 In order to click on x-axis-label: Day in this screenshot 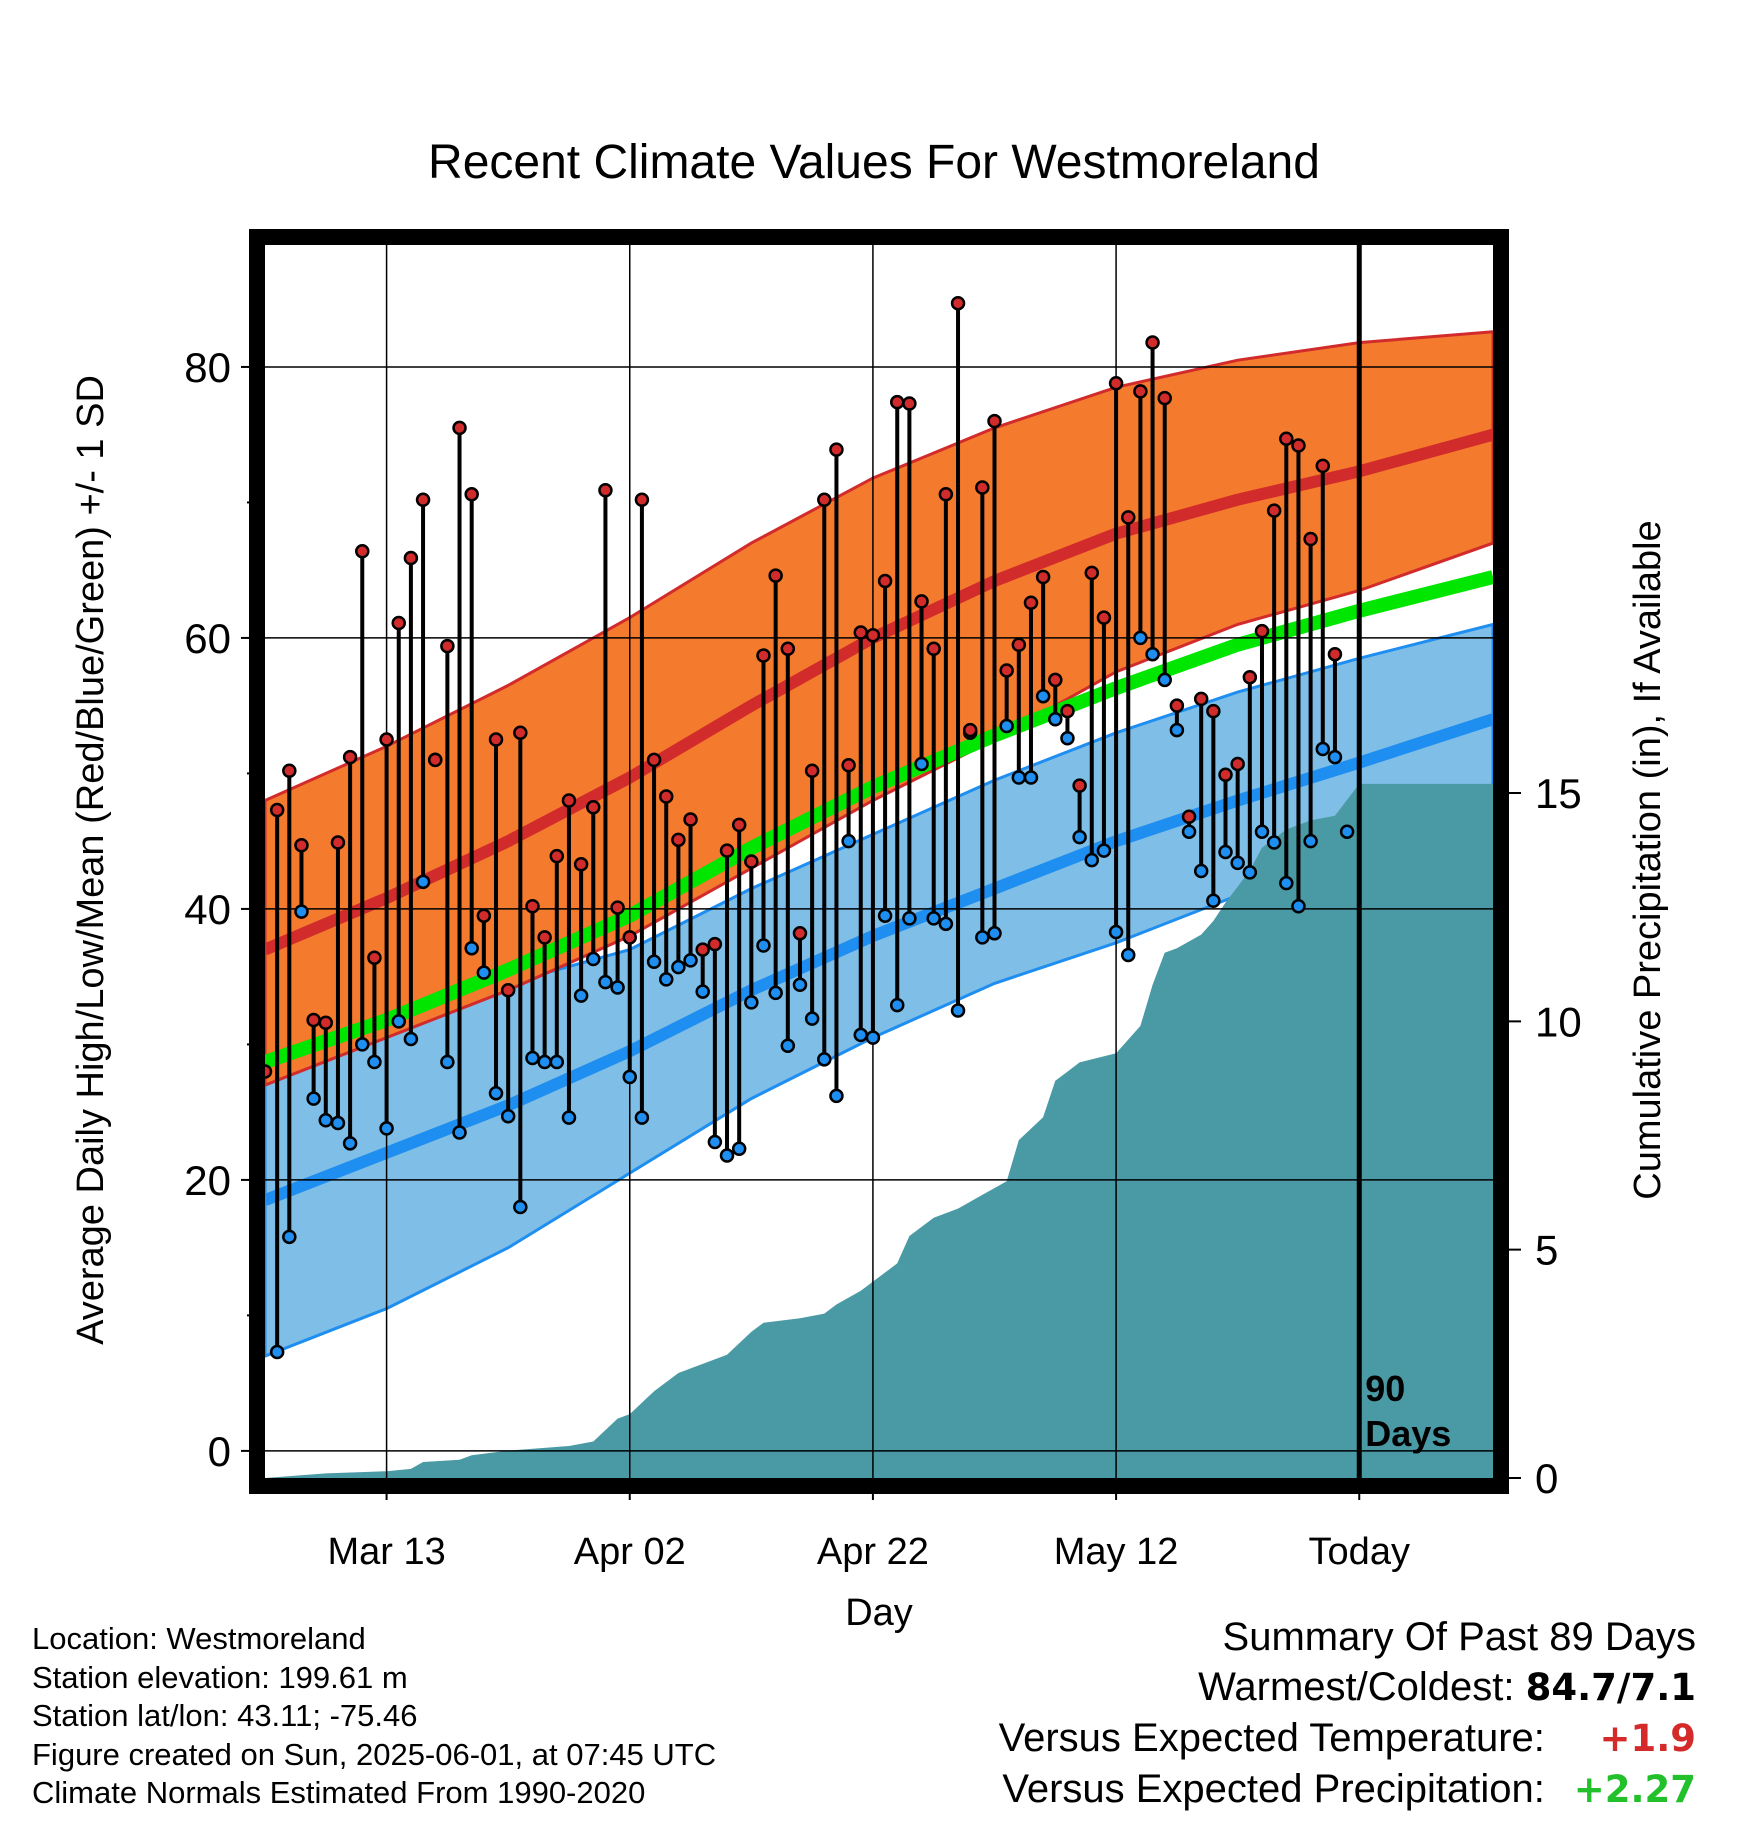, I will do `click(879, 1613)`.